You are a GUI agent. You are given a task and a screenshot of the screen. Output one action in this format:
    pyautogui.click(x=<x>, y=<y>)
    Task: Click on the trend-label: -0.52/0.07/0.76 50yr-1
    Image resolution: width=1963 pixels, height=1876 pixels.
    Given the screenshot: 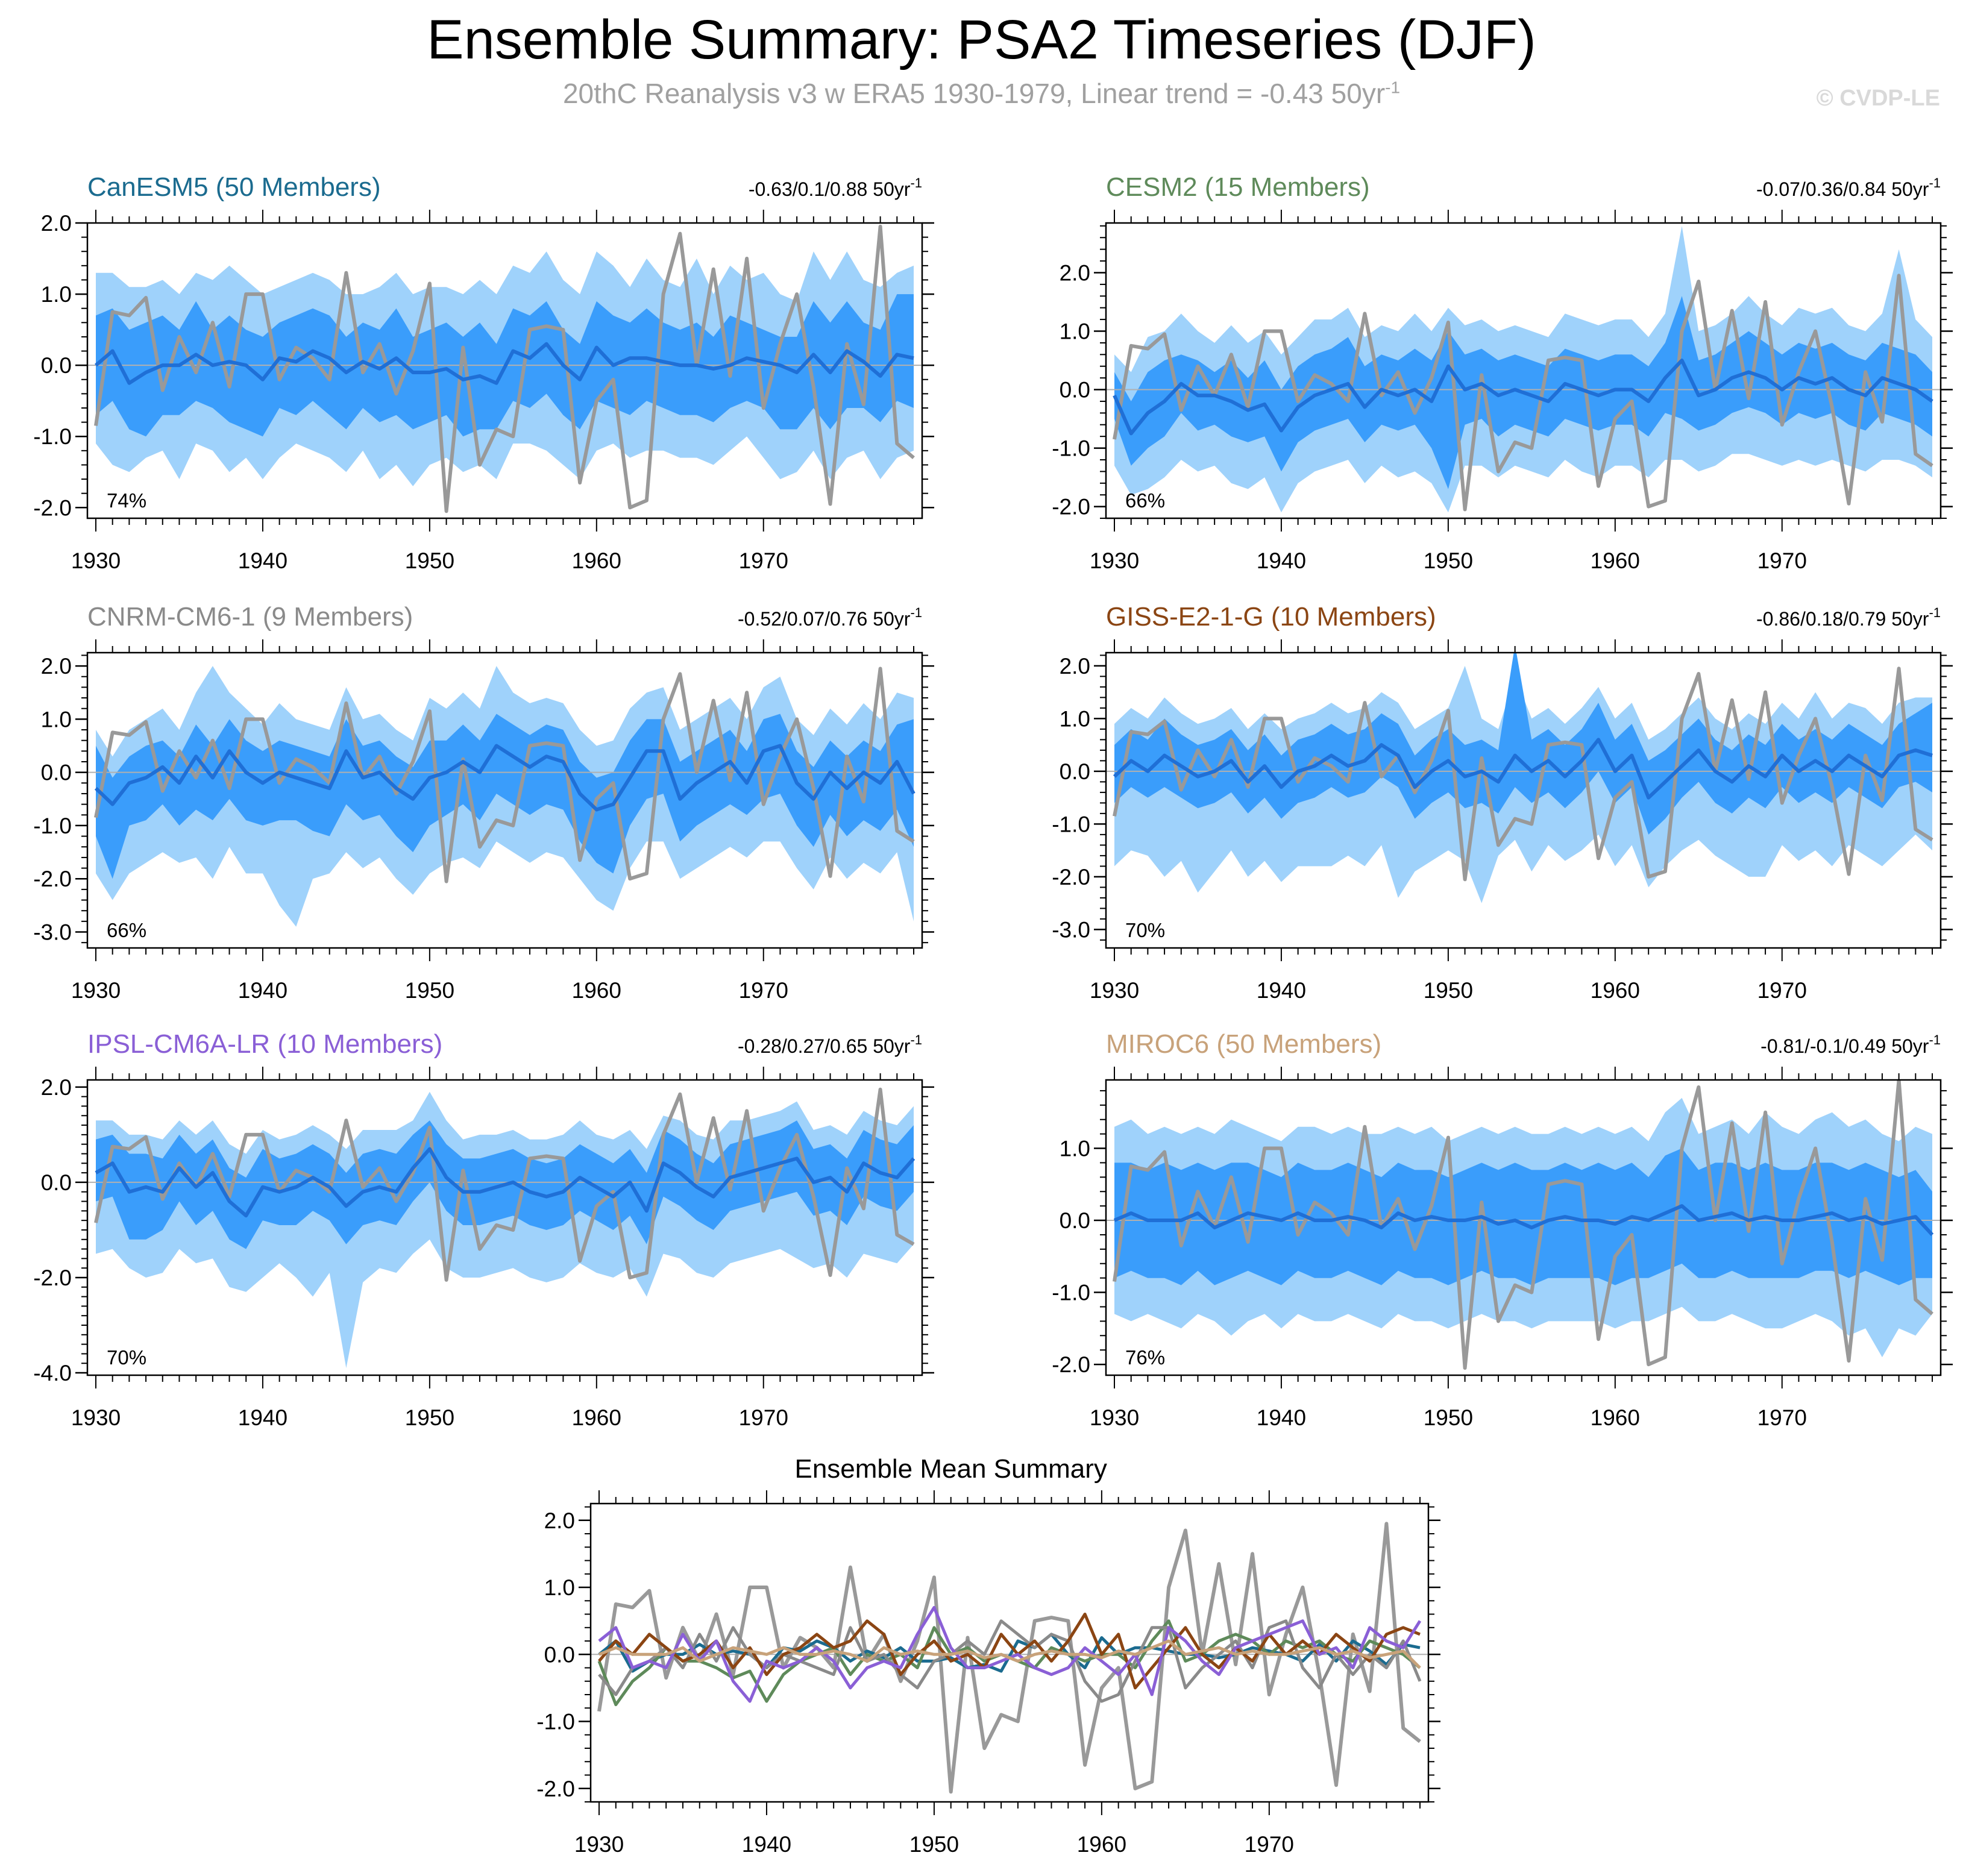 What is the action you would take?
    pyautogui.click(x=830, y=617)
    